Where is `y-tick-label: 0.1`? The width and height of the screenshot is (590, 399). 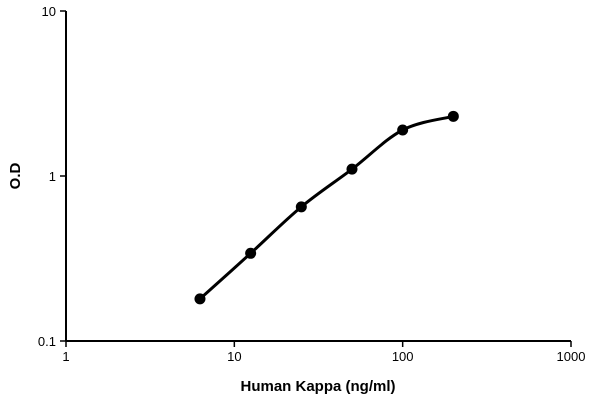
y-tick-label: 0.1 is located at coordinates (47, 341).